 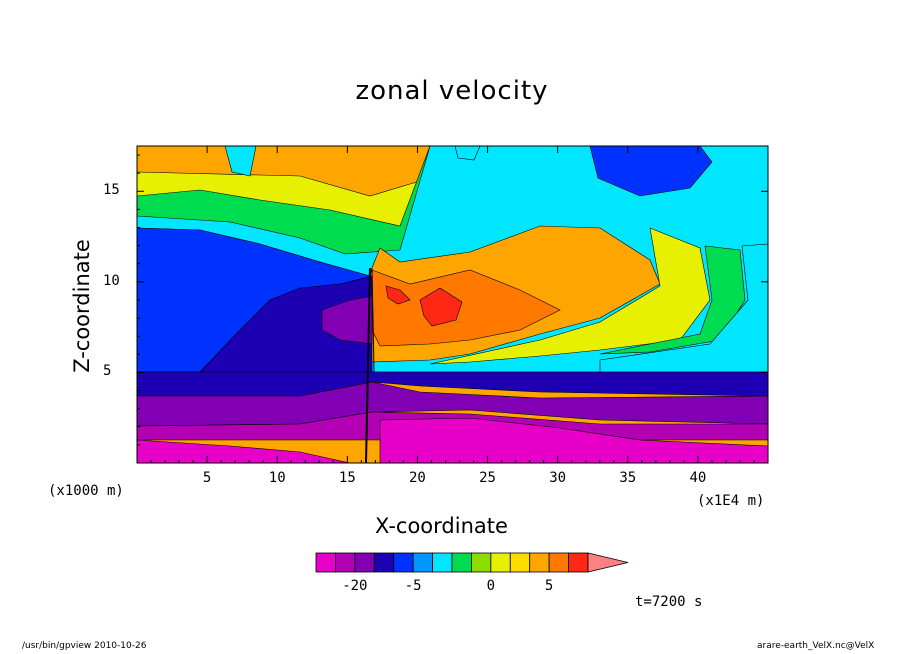 I want to click on colorbar-tick-label: -5, so click(x=413, y=586).